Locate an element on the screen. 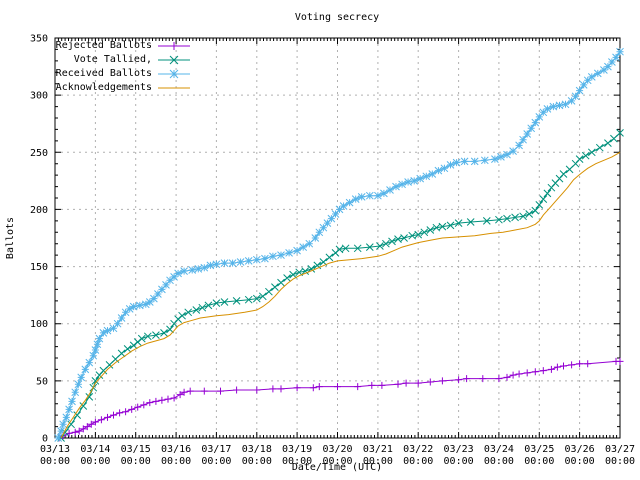 The height and width of the screenshot is (480, 640). svg-text: 350 is located at coordinates (39, 39).